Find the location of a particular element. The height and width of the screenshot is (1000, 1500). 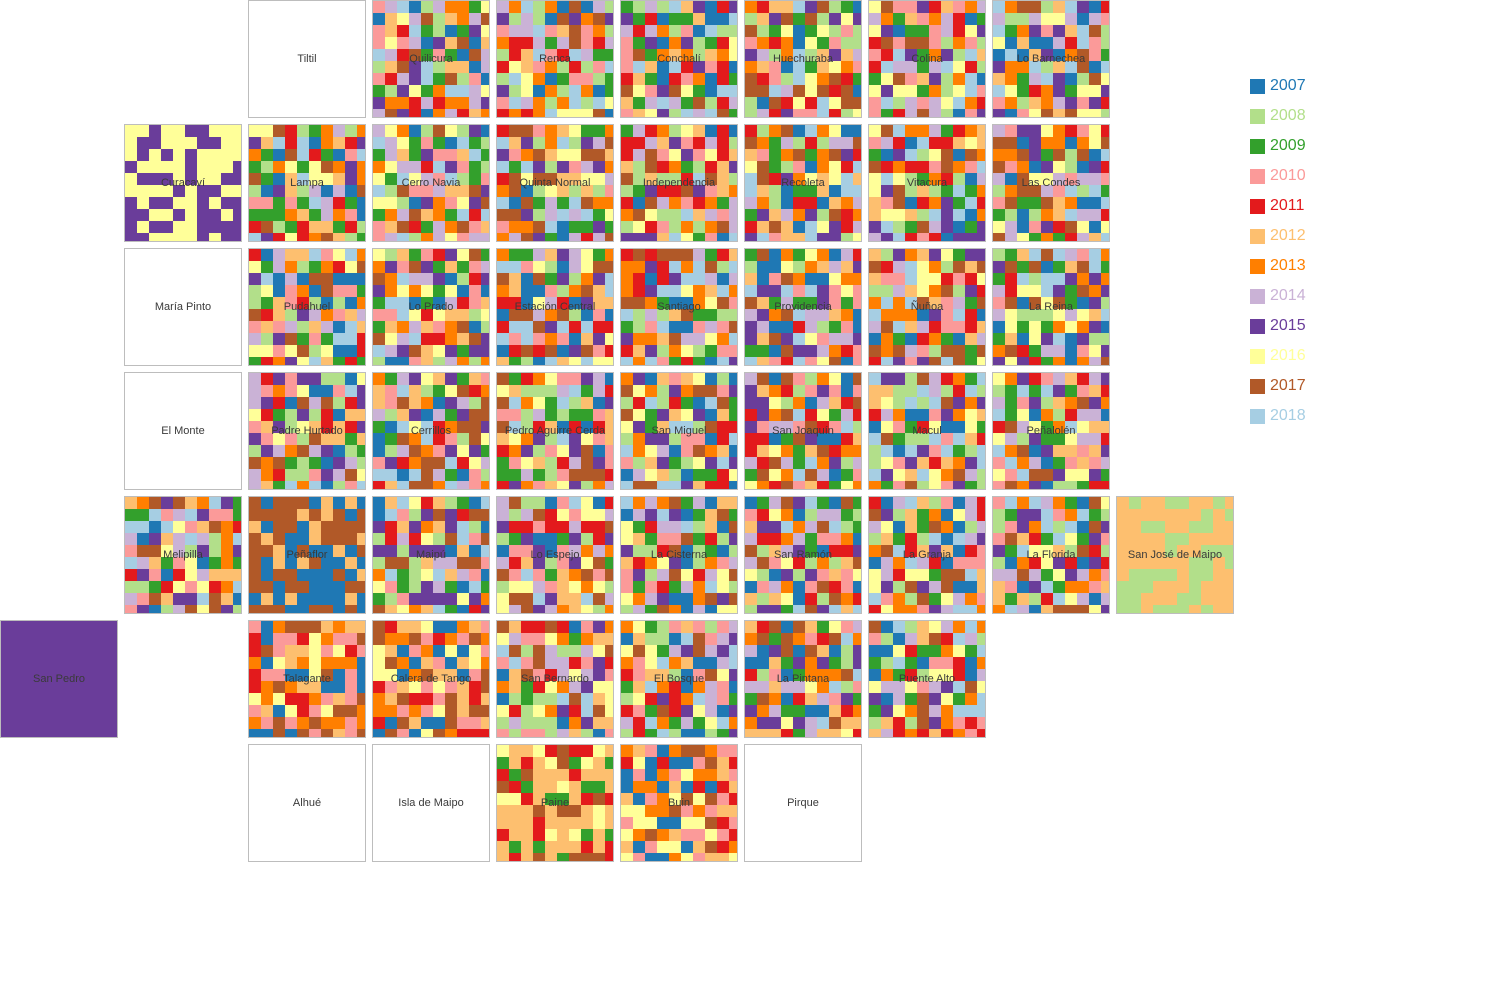

commune-tile-vitacura: Vitacura is located at coordinates (927, 183).